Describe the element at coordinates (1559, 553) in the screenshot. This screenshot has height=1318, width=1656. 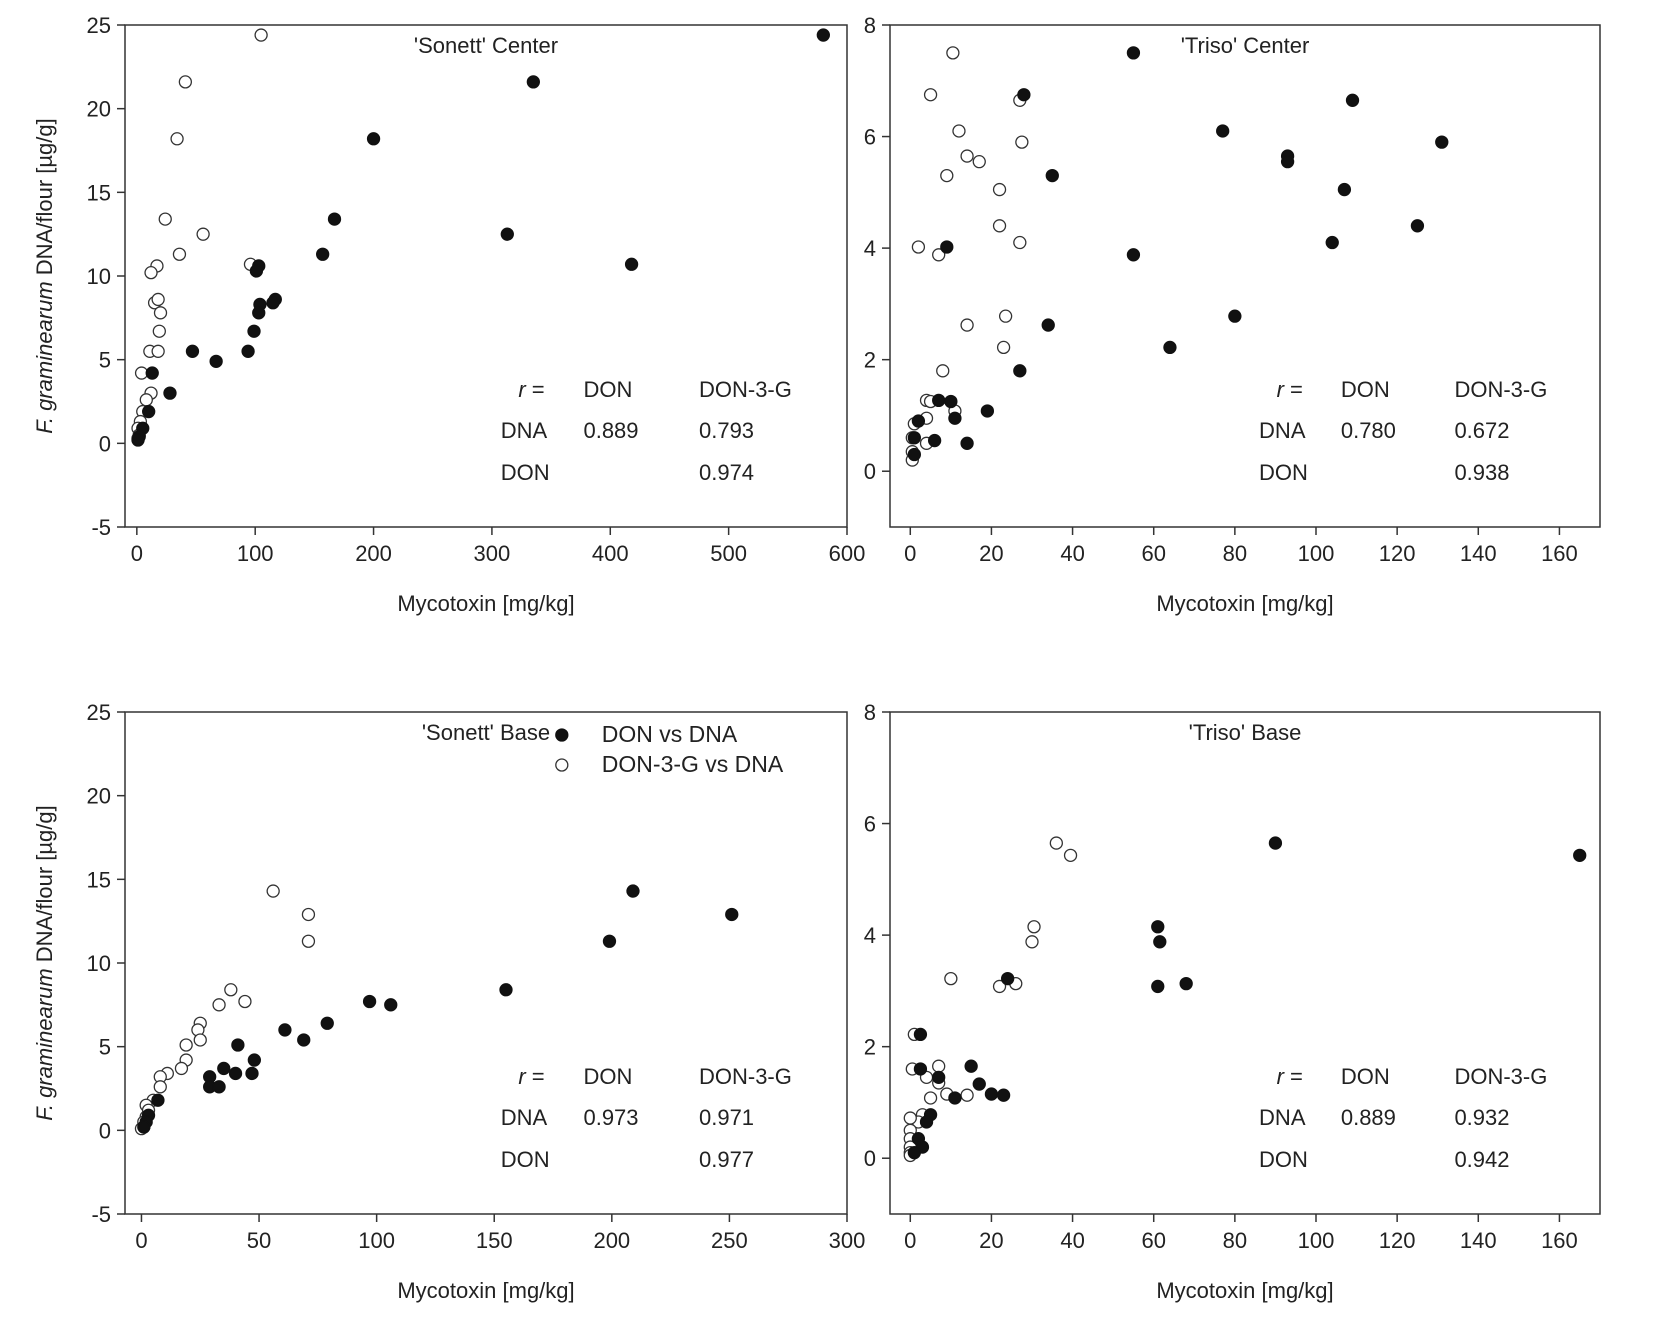
I see `x-tick-label: 160` at that location.